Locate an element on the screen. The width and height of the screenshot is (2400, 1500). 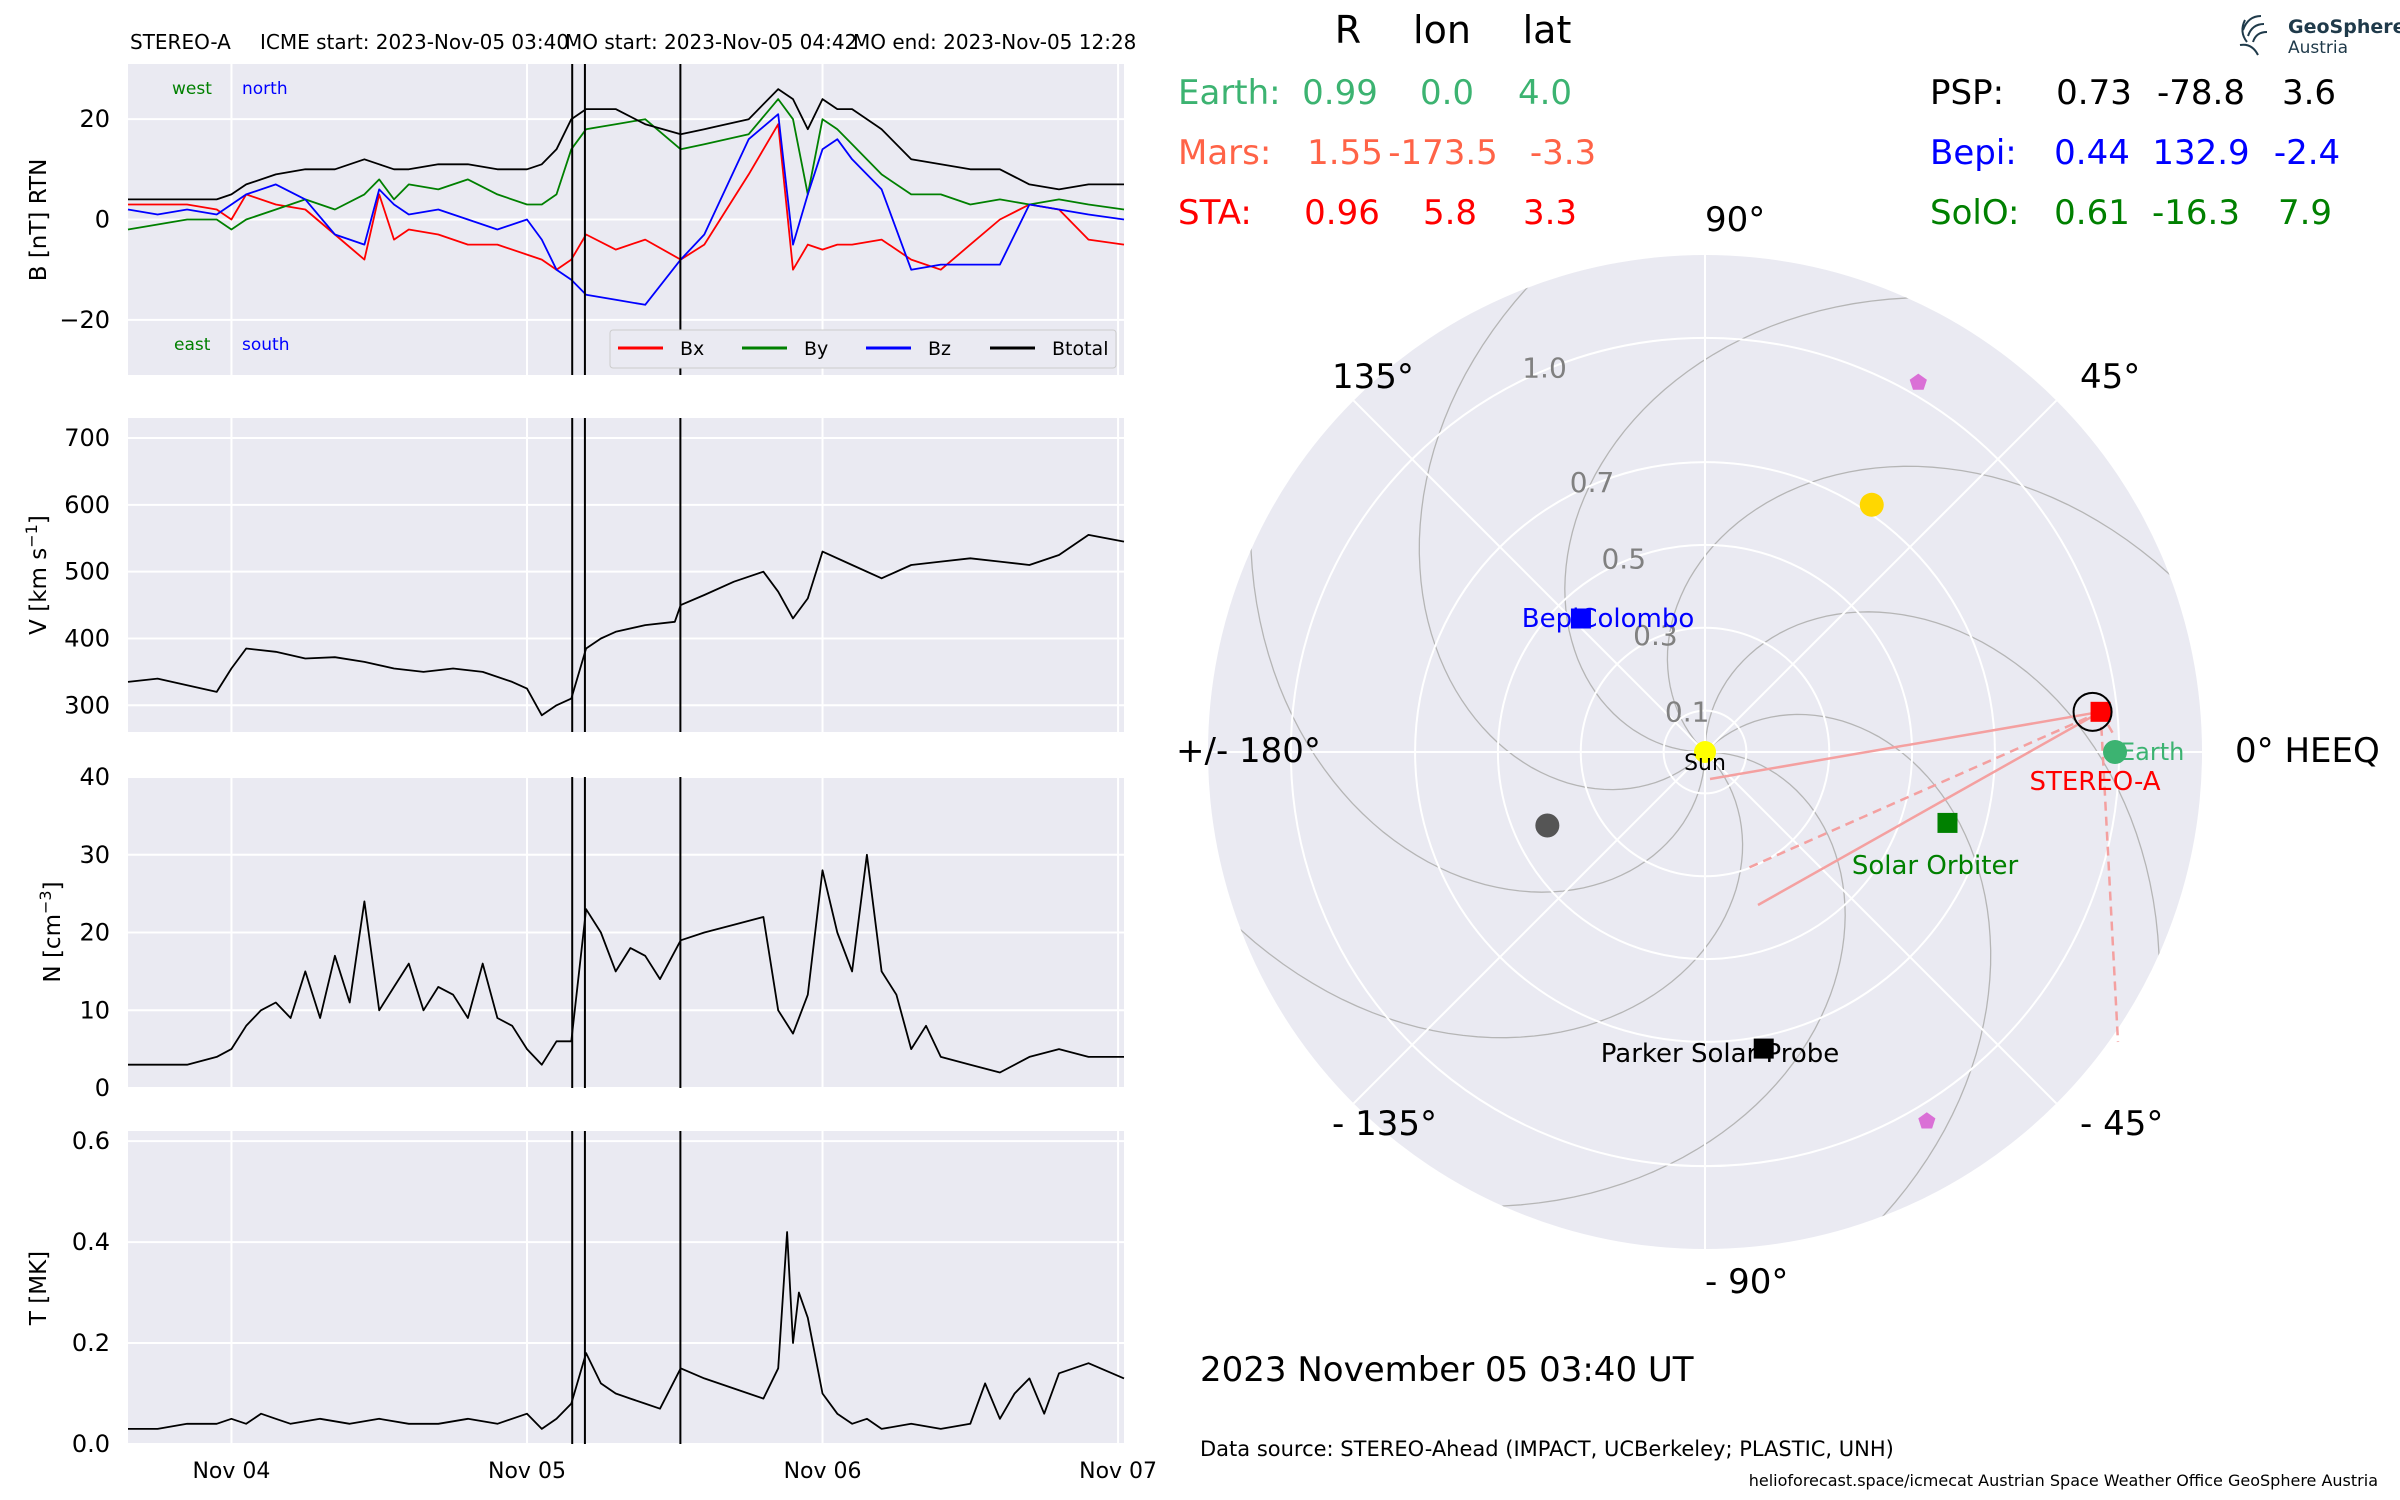
series-line-btotal is located at coordinates (626, 144).